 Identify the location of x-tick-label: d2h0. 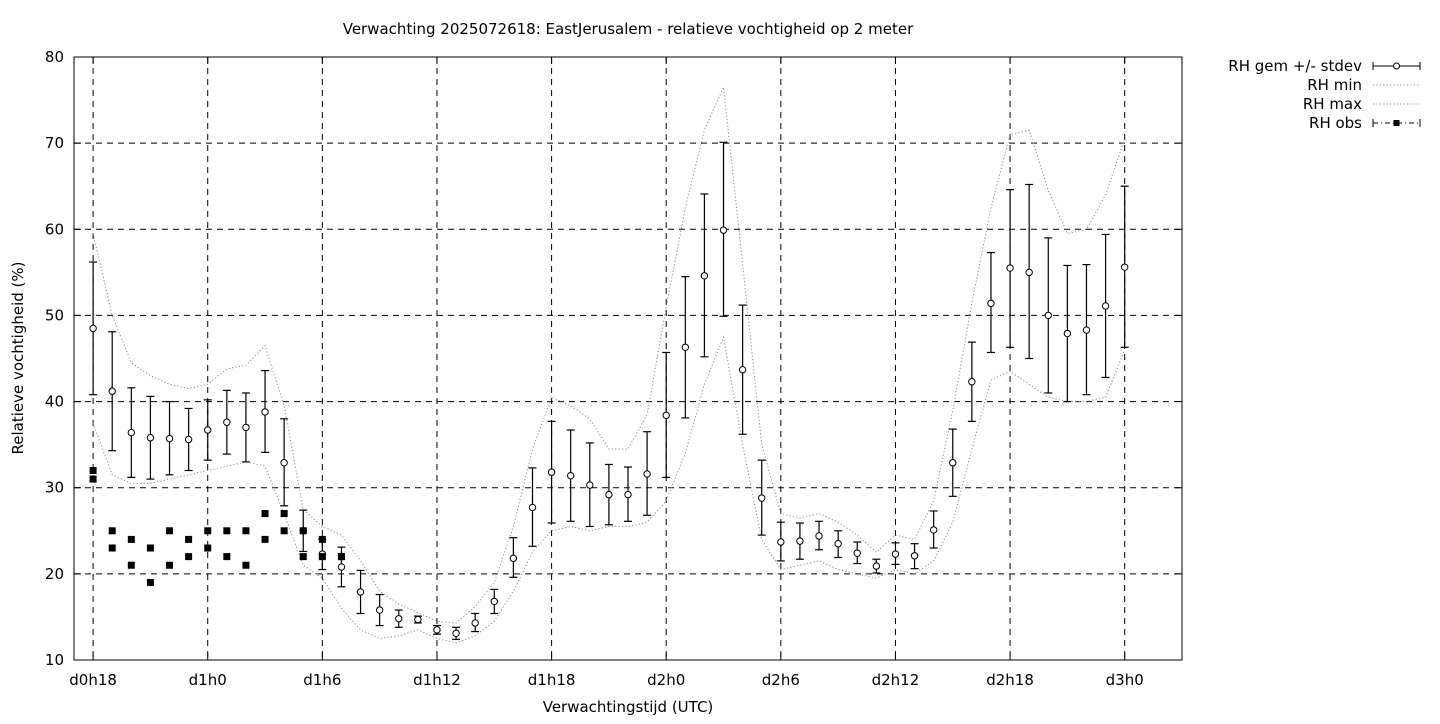
(666, 680).